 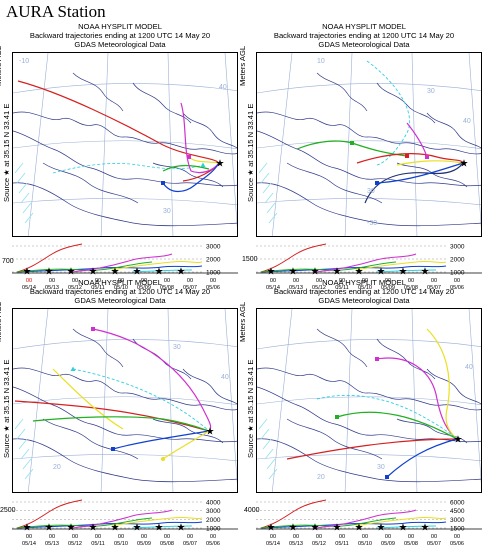 What do you see at coordinates (430, 163) in the screenshot?
I see `trajectory-yellow` at bounding box center [430, 163].